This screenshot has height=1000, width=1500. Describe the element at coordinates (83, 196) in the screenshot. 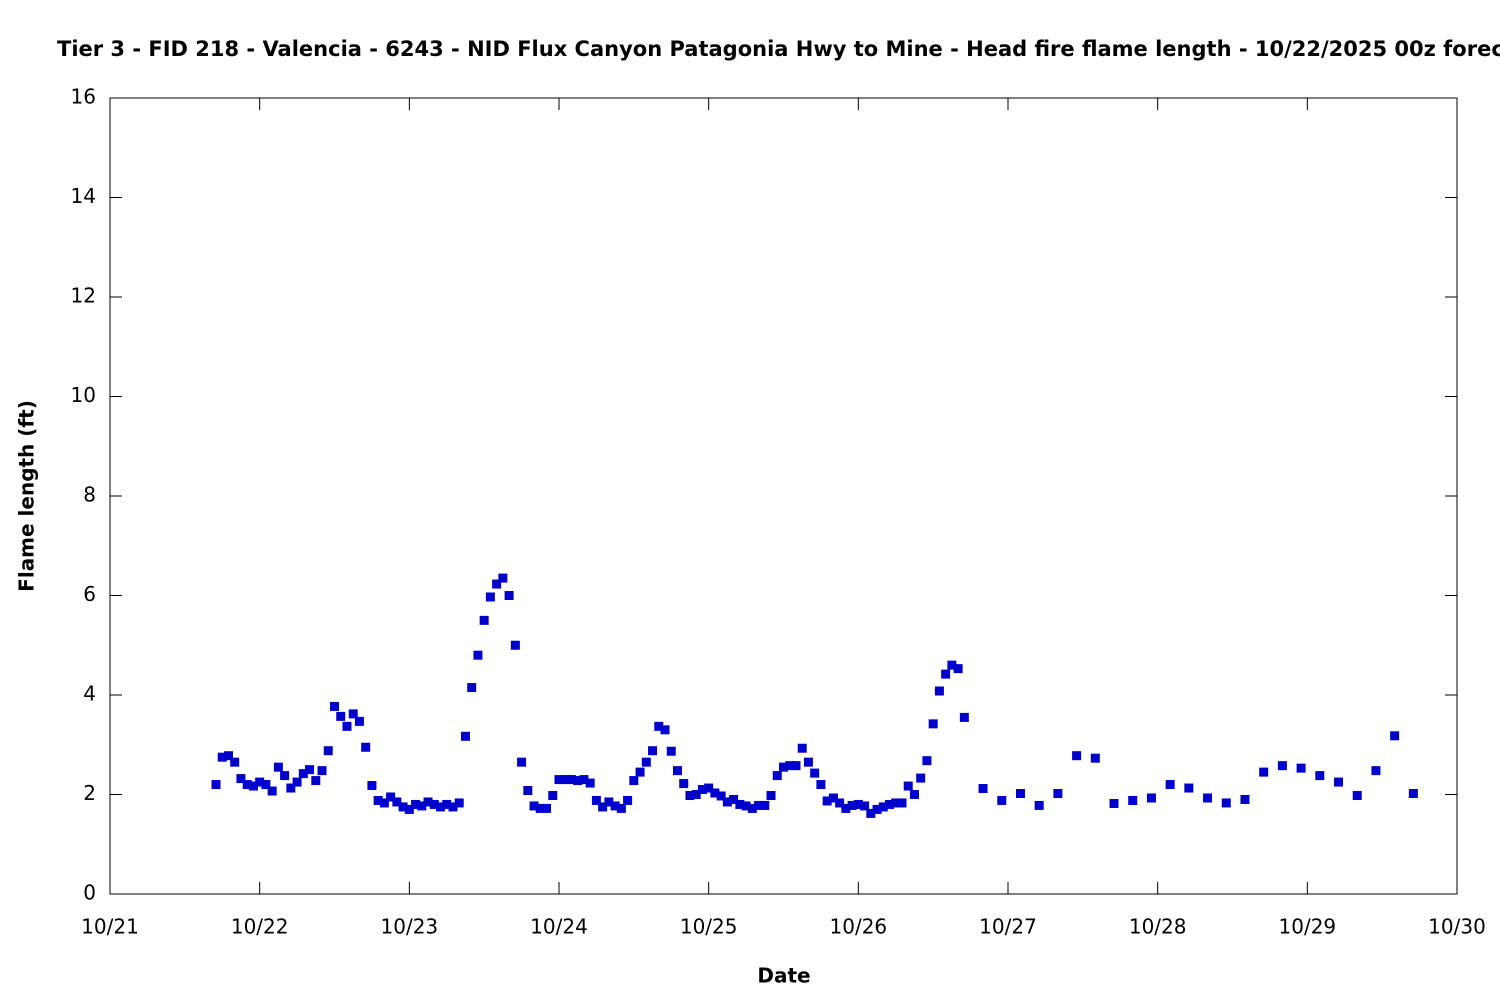

I see `y-tick-label: 14` at that location.